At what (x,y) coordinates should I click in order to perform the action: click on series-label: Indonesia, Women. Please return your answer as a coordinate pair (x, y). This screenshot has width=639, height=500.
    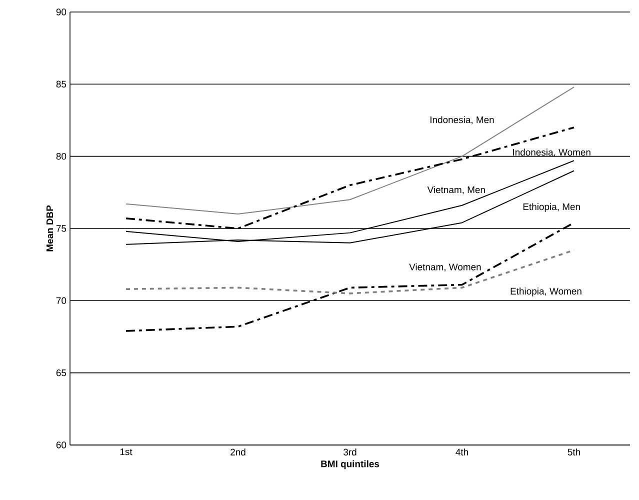
    Looking at the image, I should click on (551, 152).